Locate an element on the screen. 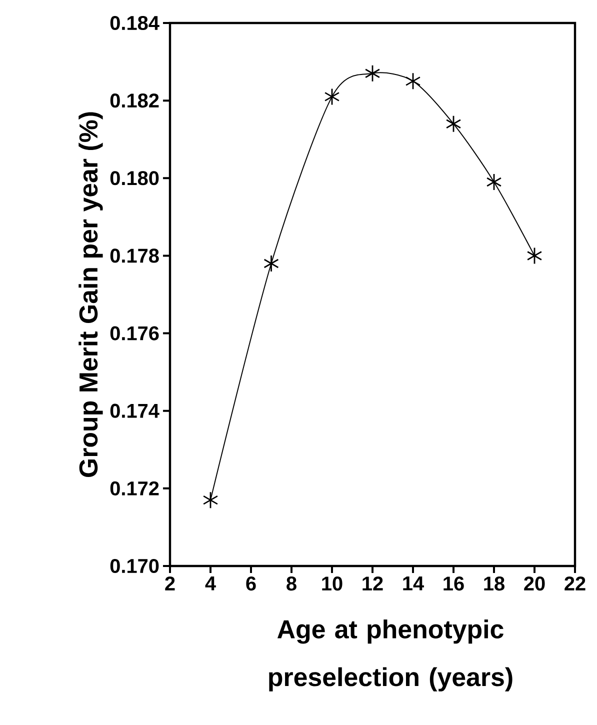 The width and height of the screenshot is (597, 725). y-tick-label: 0.180 is located at coordinates (134, 178).